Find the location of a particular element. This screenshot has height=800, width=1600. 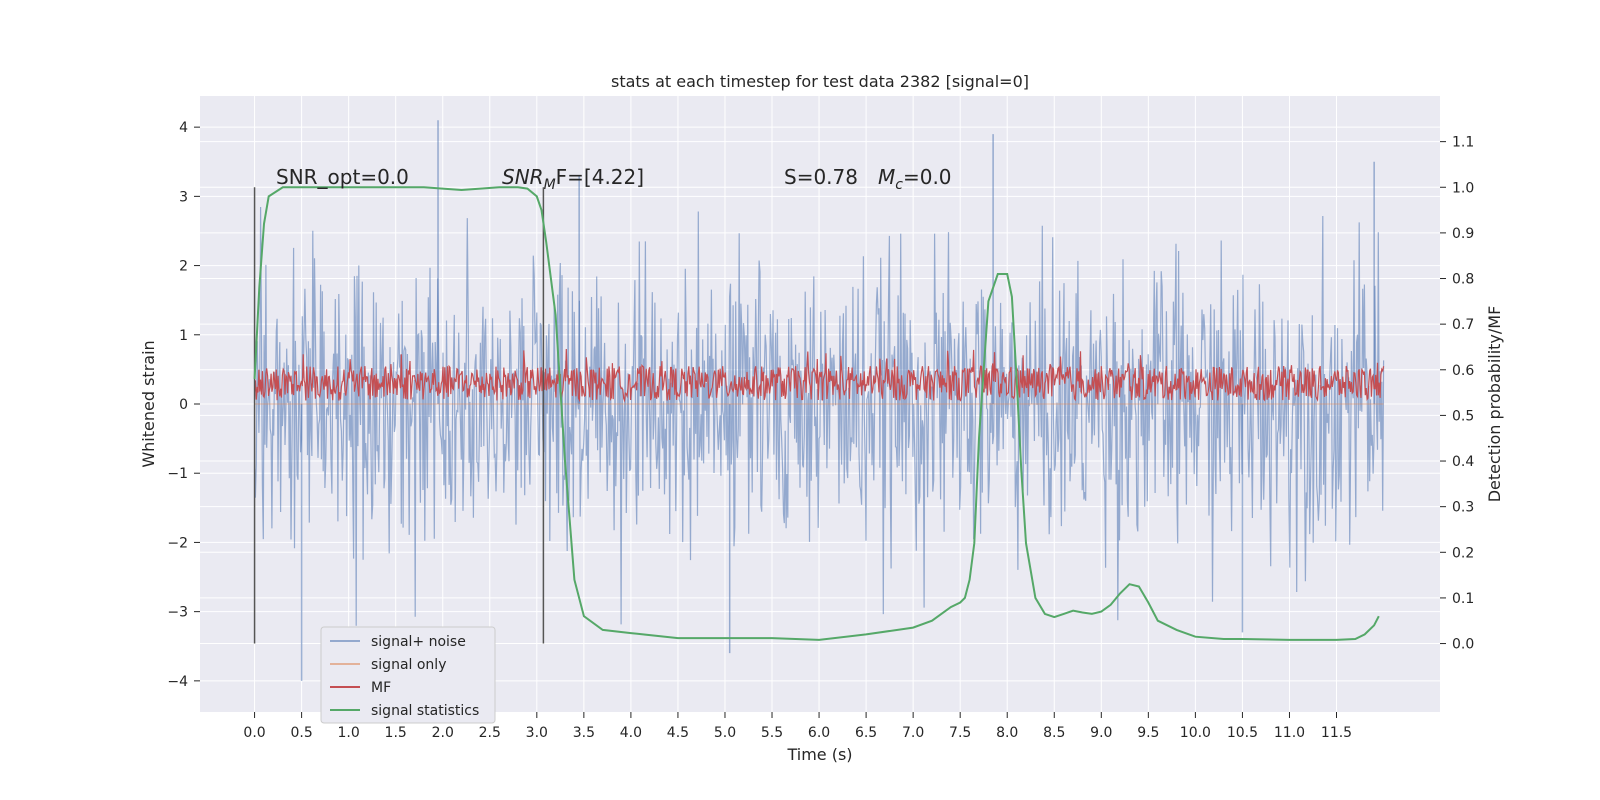

y-right-tick-label: 0.7 is located at coordinates (1463, 325).